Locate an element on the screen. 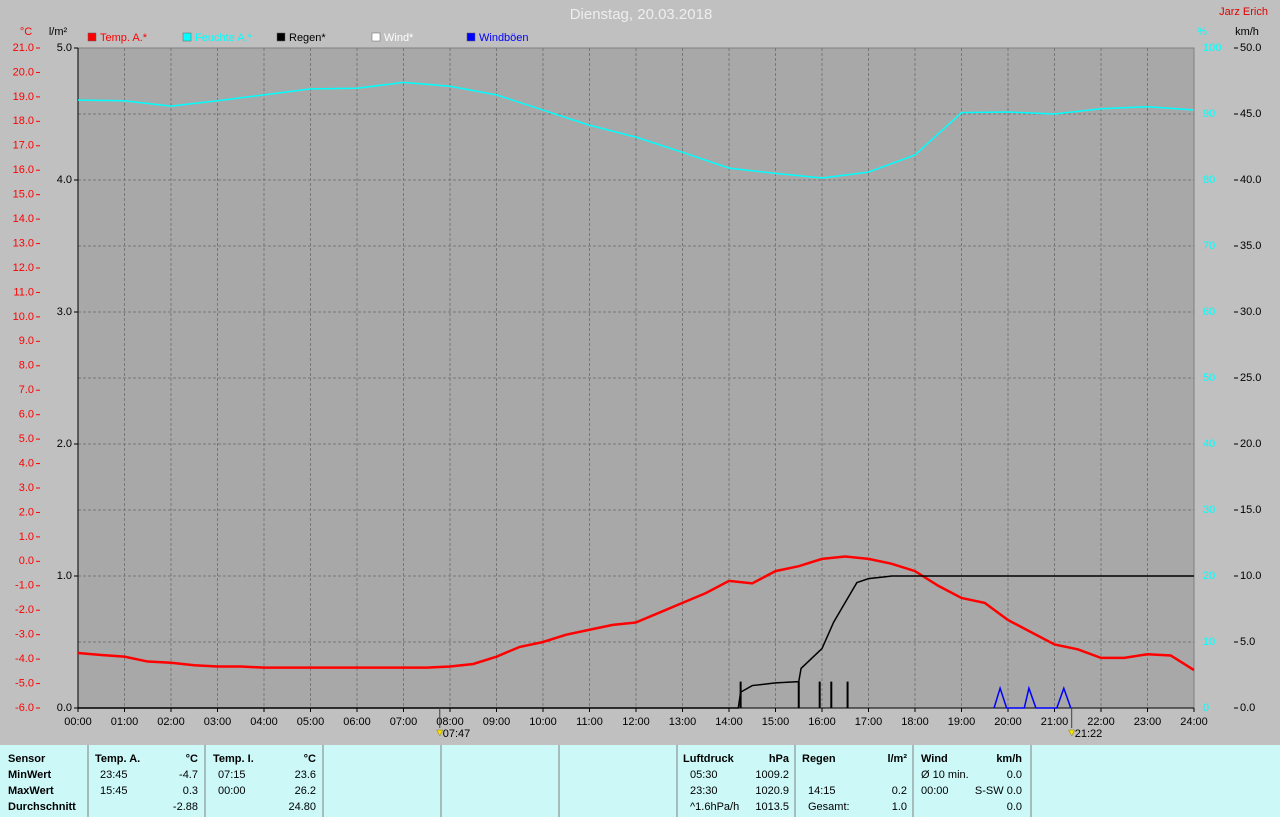  x-tick-label: 15:00 is located at coordinates (776, 722).